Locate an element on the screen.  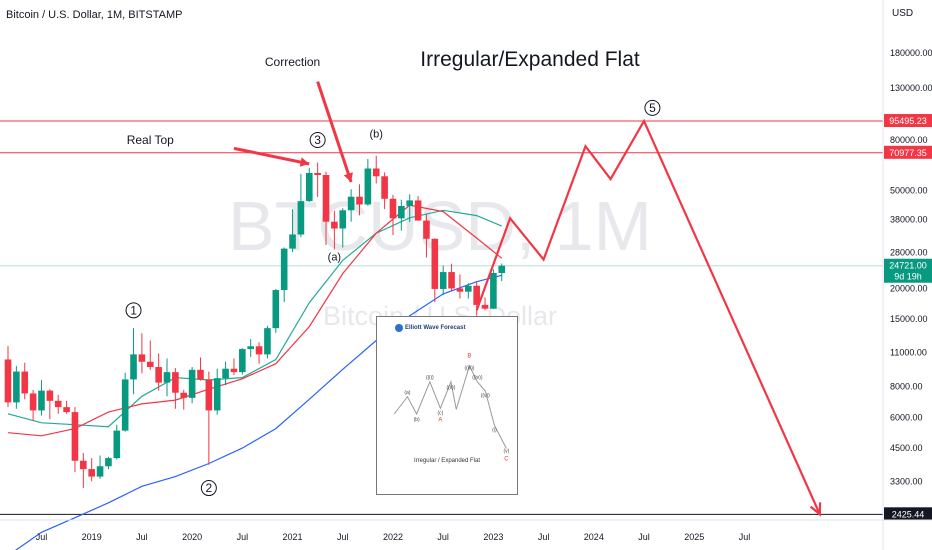
inset-wave-label: (b) is located at coordinates (417, 420).